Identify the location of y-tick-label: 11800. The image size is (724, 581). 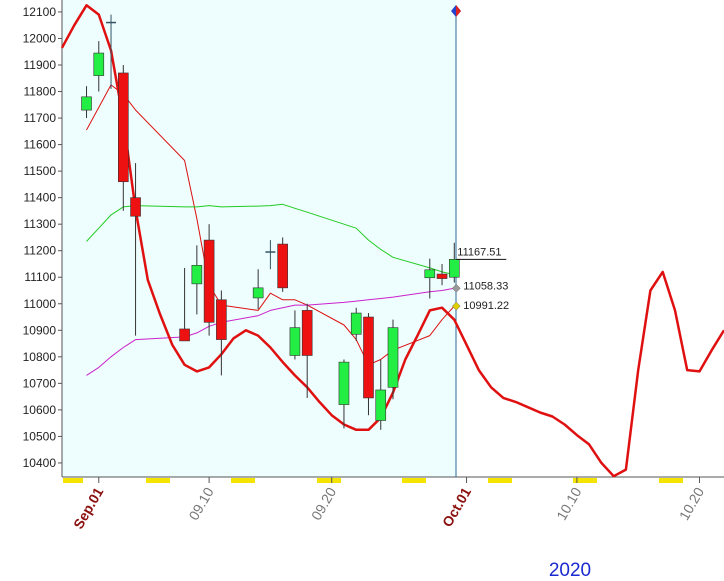
(40, 92).